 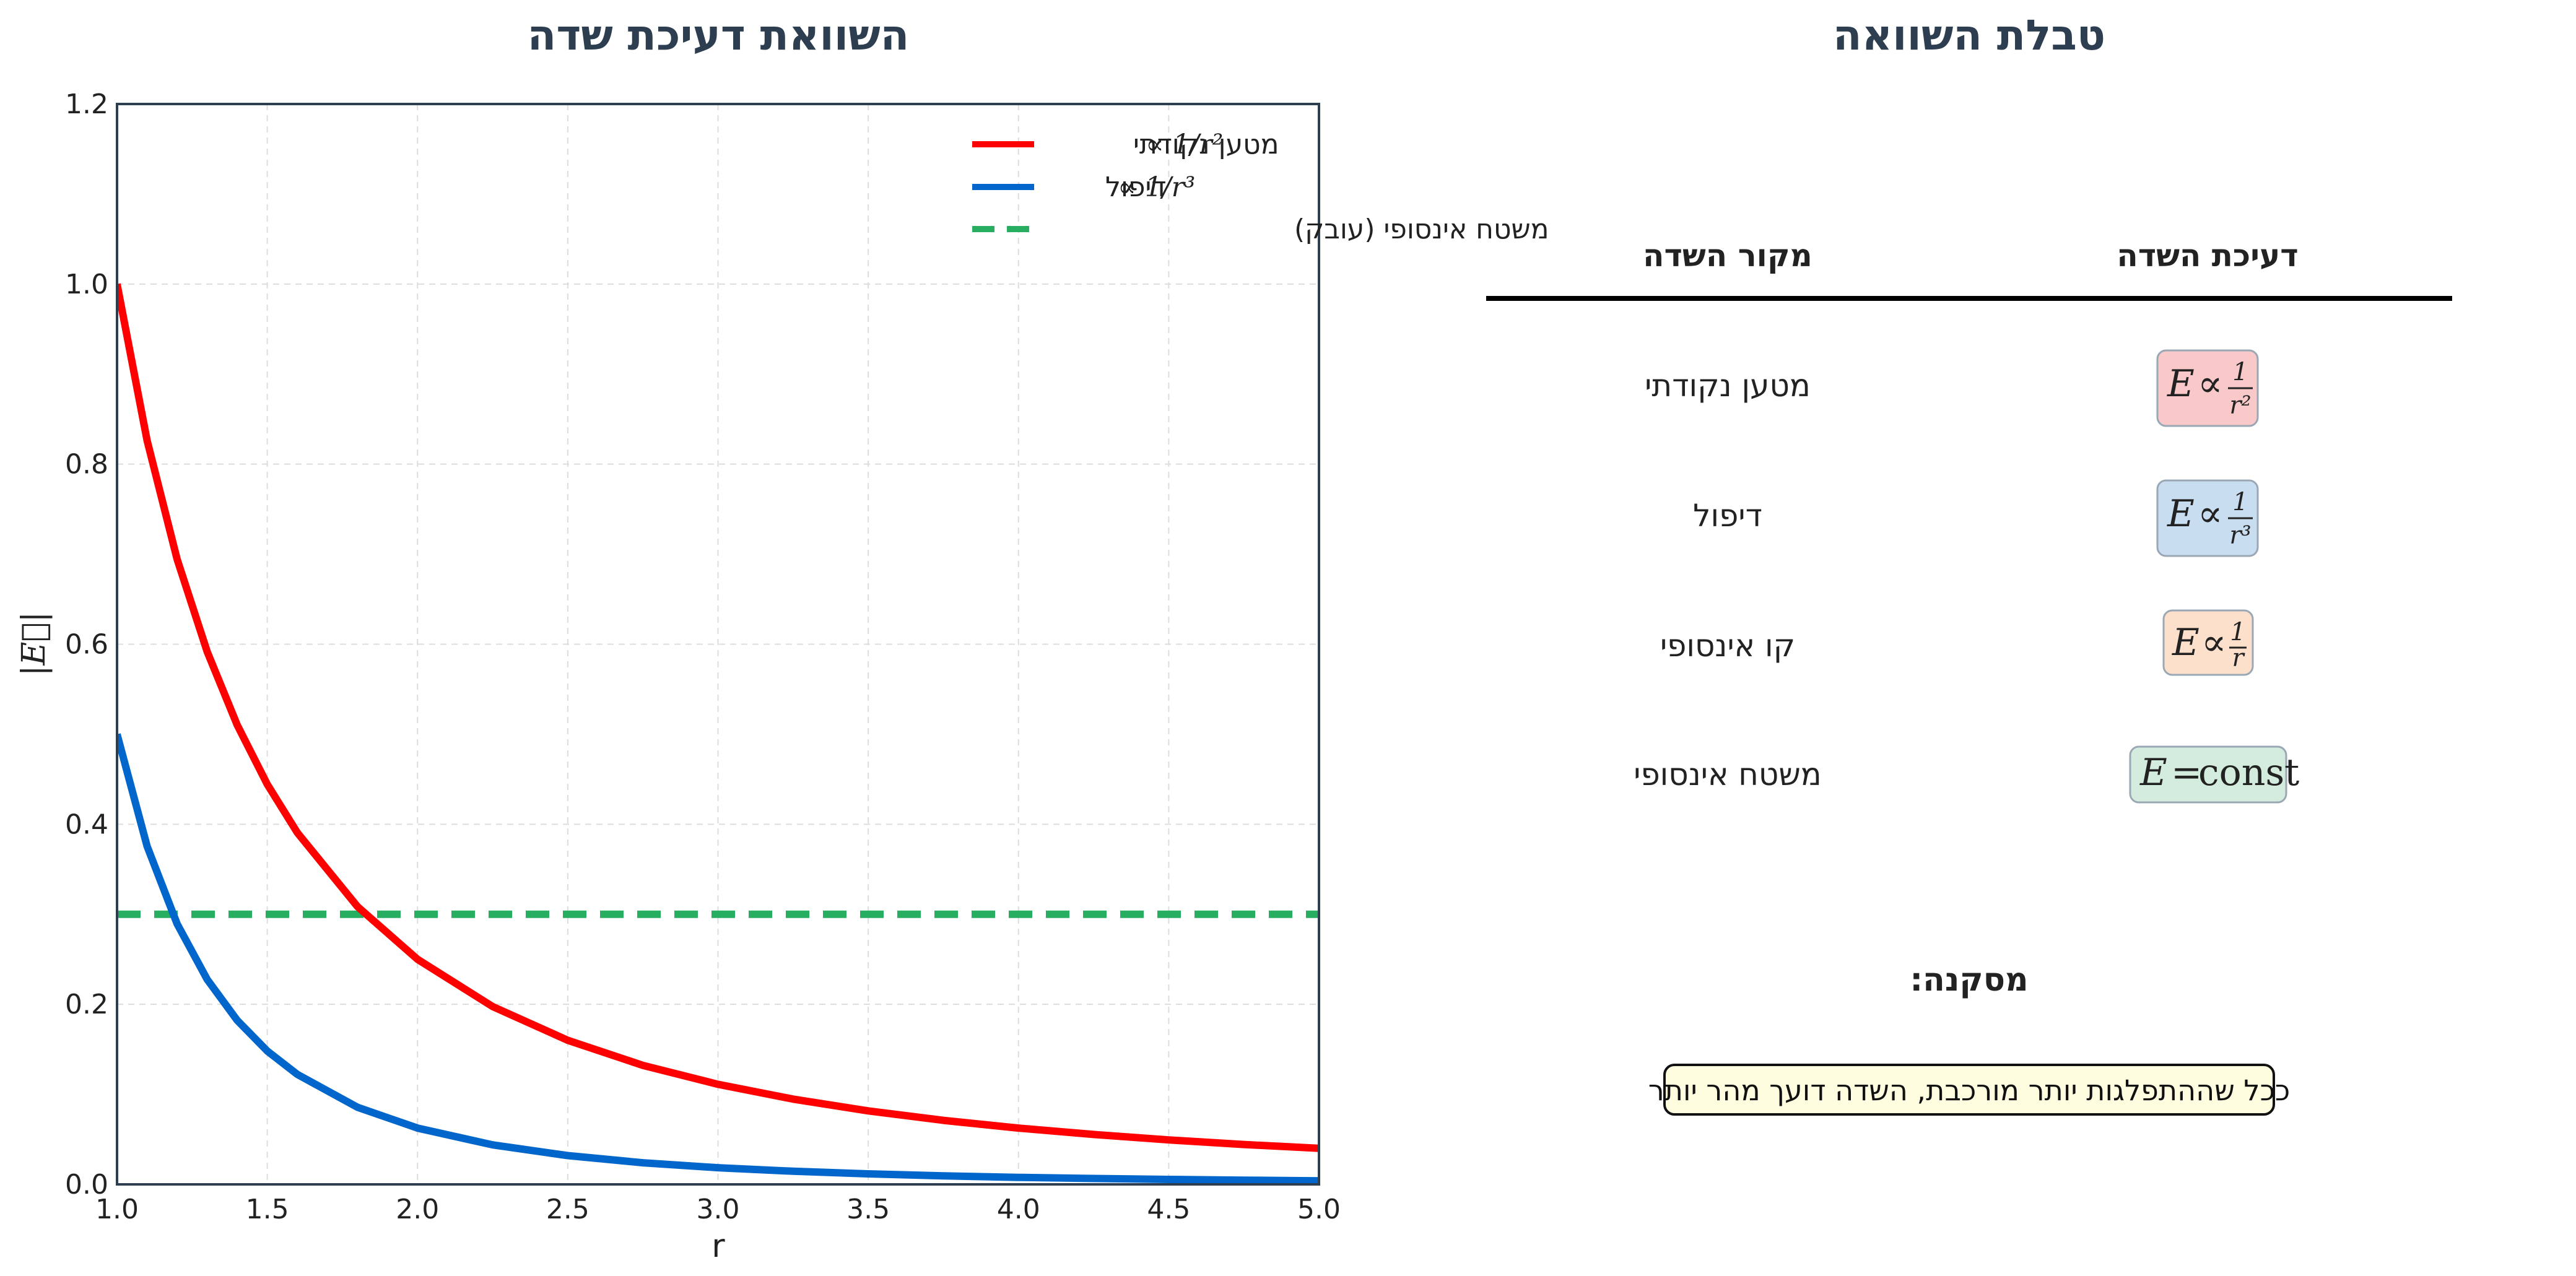 What do you see at coordinates (1727, 516) in the screenshot?
I see `row-source: דיפול` at bounding box center [1727, 516].